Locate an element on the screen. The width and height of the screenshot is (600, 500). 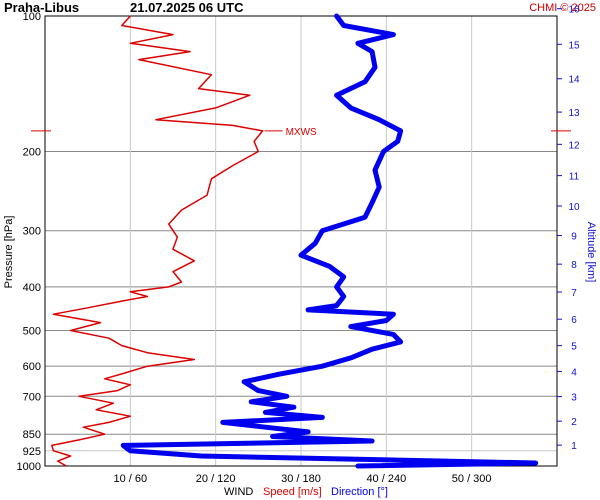
x-tick-3: 30 / 180 is located at coordinates (301, 479).